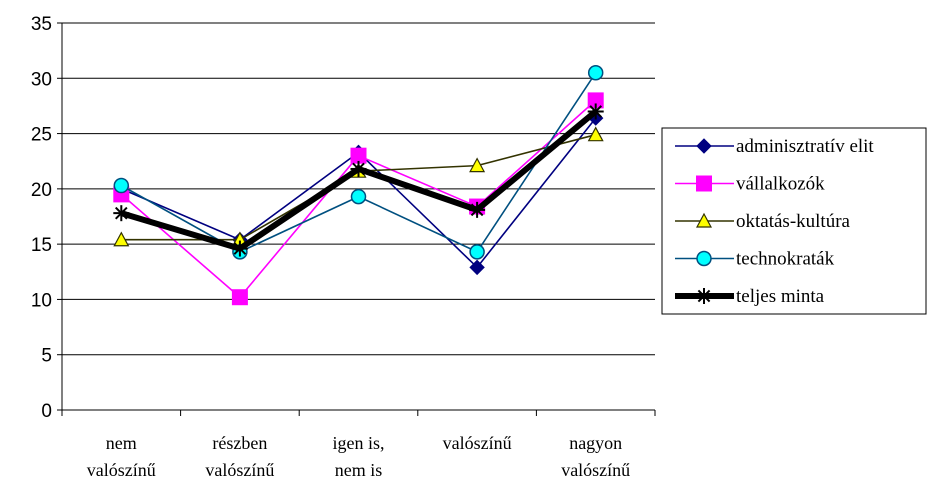  Describe the element at coordinates (41, 300) in the screenshot. I see `y-tick-label: 10` at that location.